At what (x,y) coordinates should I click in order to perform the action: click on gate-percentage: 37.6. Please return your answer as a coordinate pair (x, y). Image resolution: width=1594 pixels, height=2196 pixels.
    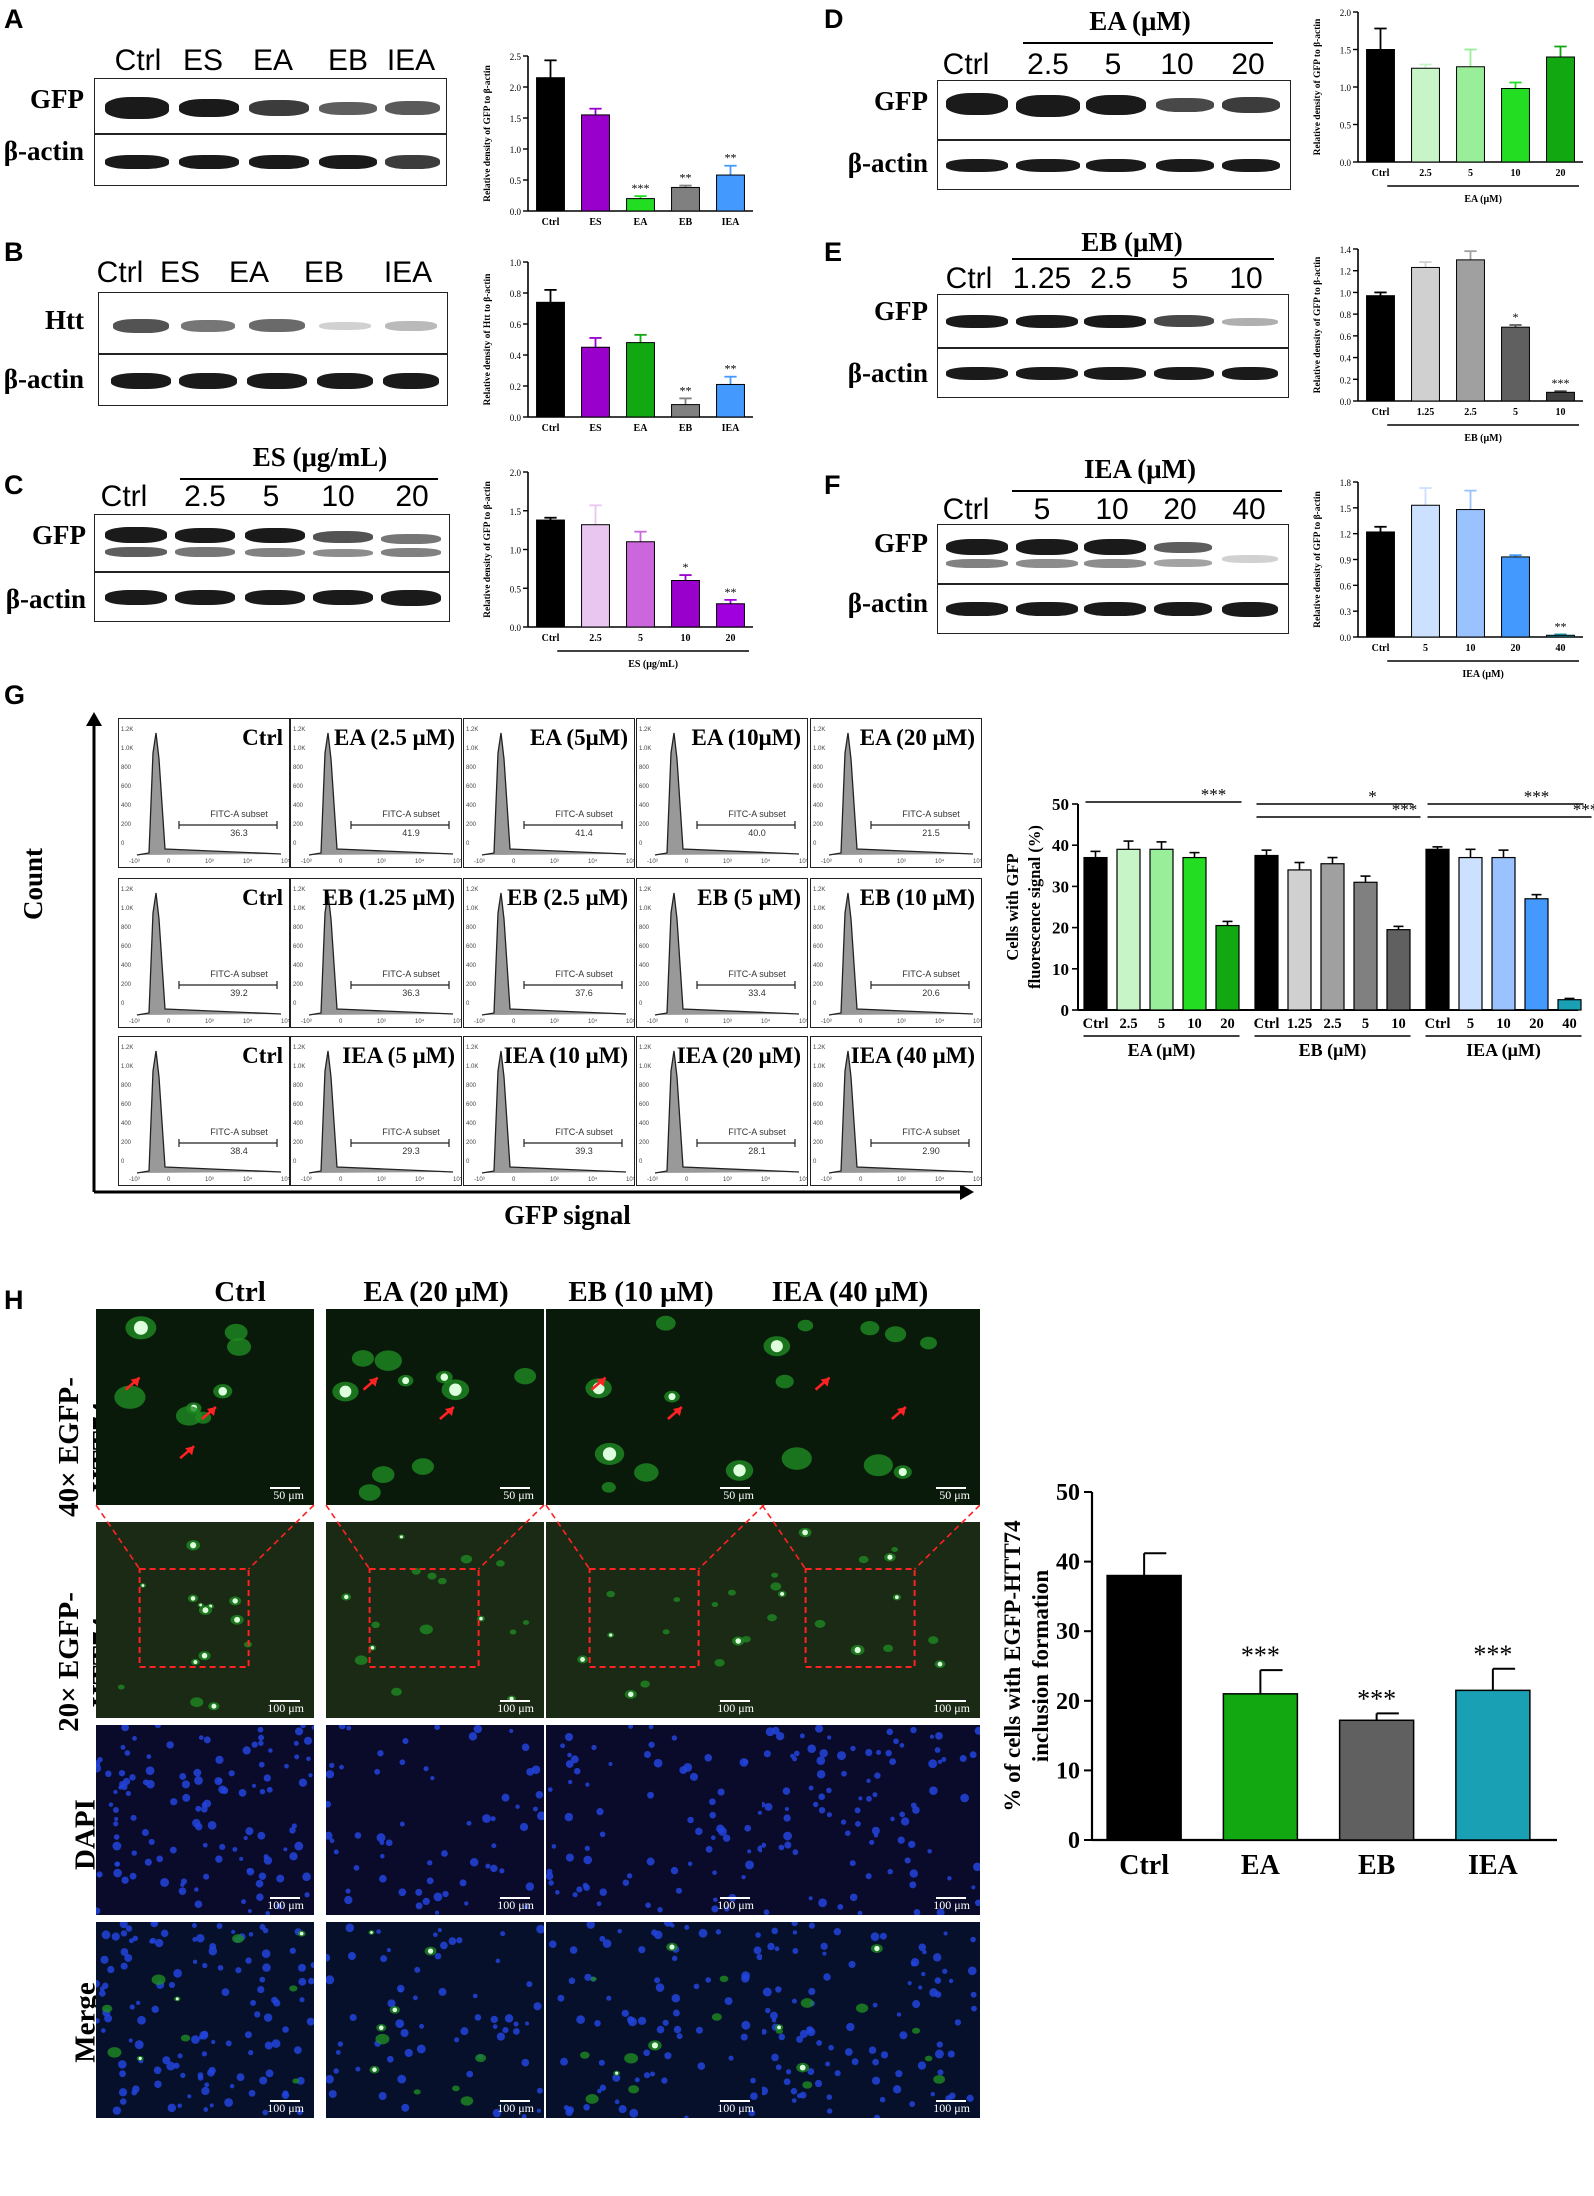
    Looking at the image, I should click on (584, 993).